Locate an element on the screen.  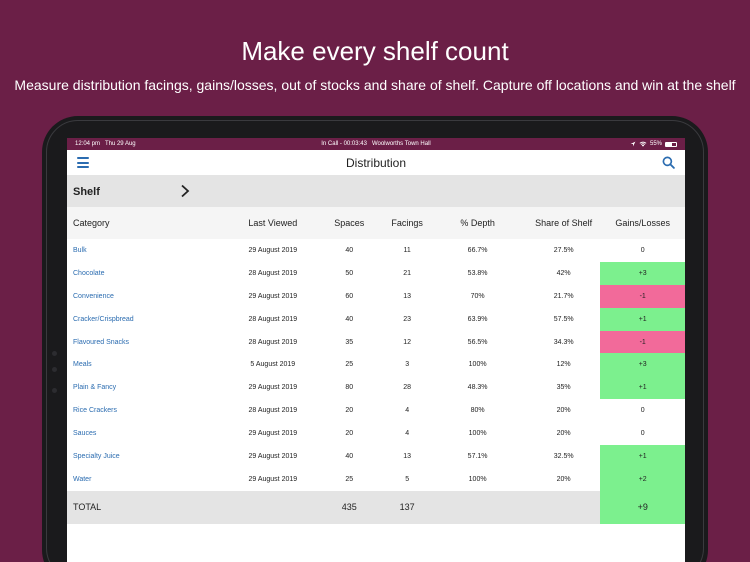
column-header-share: Share of Shelf is located at coordinates (564, 223).